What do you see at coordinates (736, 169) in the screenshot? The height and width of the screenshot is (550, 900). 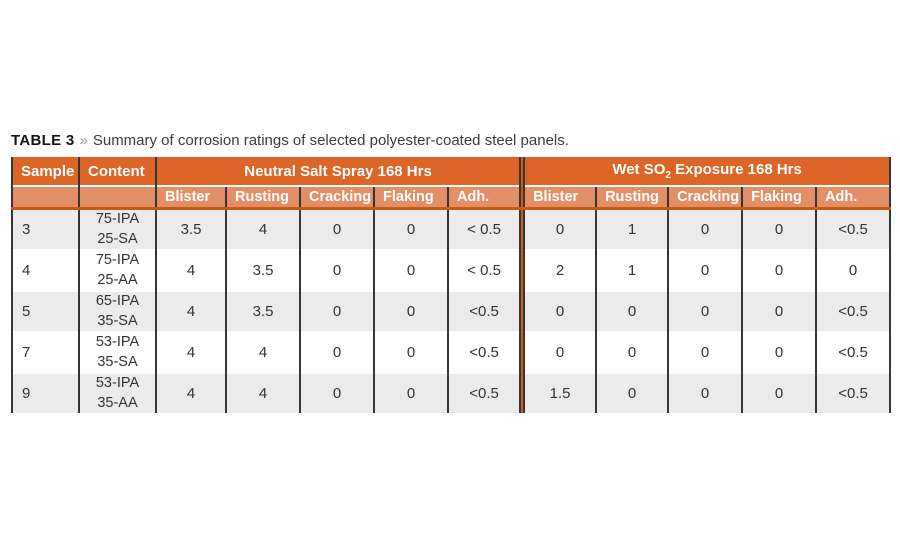 I see `wet-so2-suffix: Exposure 168 Hrs` at bounding box center [736, 169].